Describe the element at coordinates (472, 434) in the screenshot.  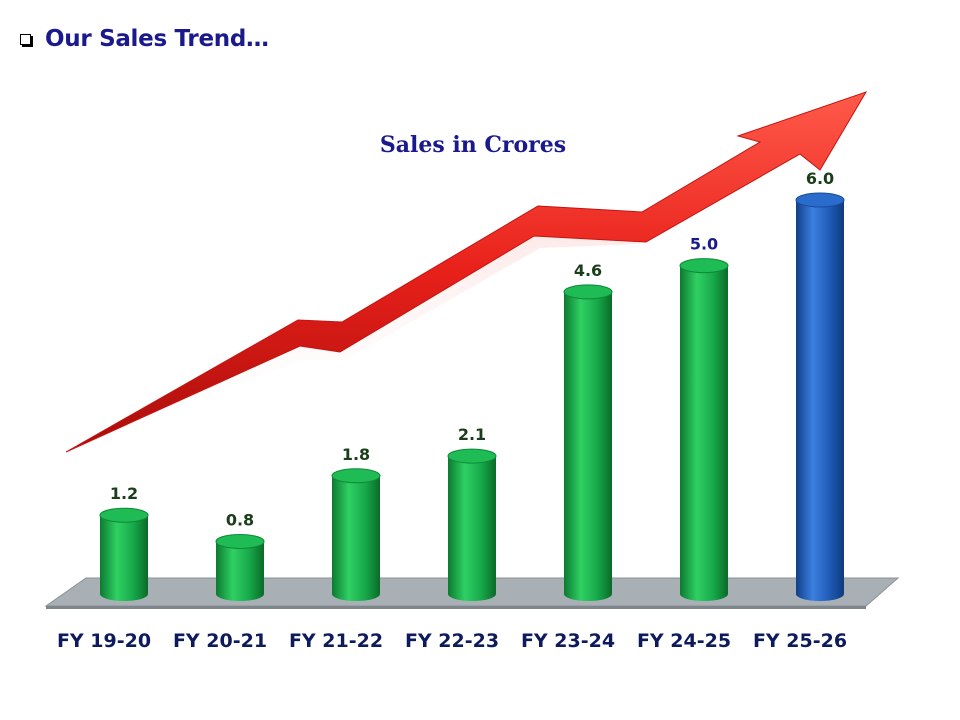
I see `data-label: 2.1` at that location.